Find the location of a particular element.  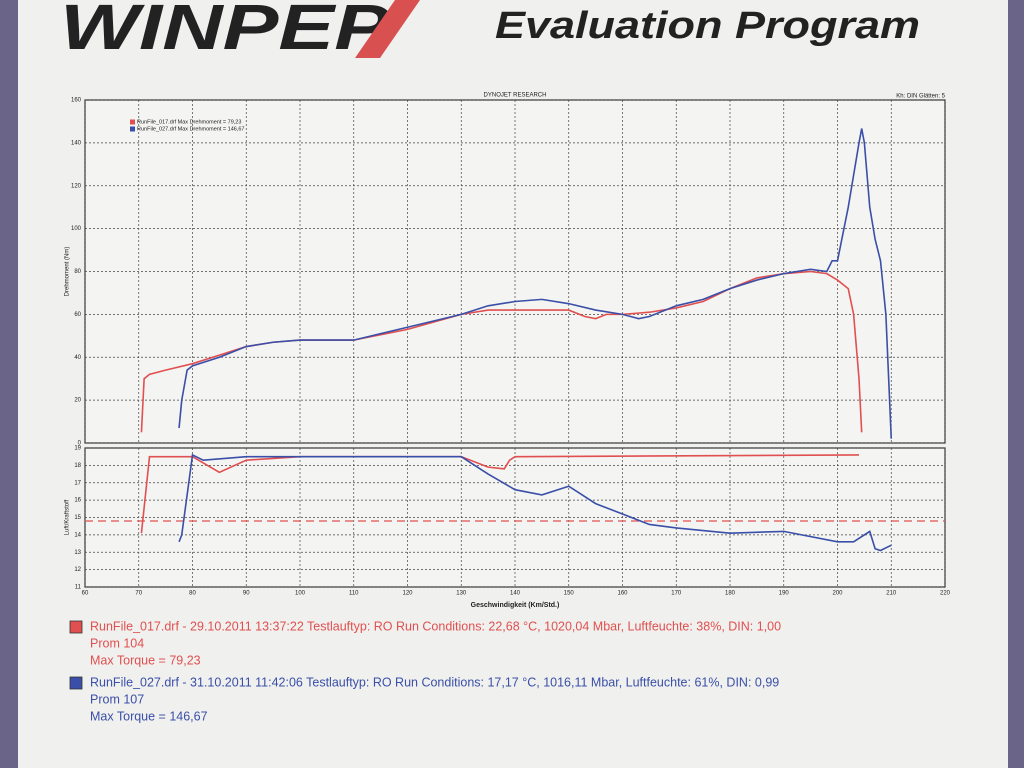

y-tick-label: 0 is located at coordinates (80, 444).